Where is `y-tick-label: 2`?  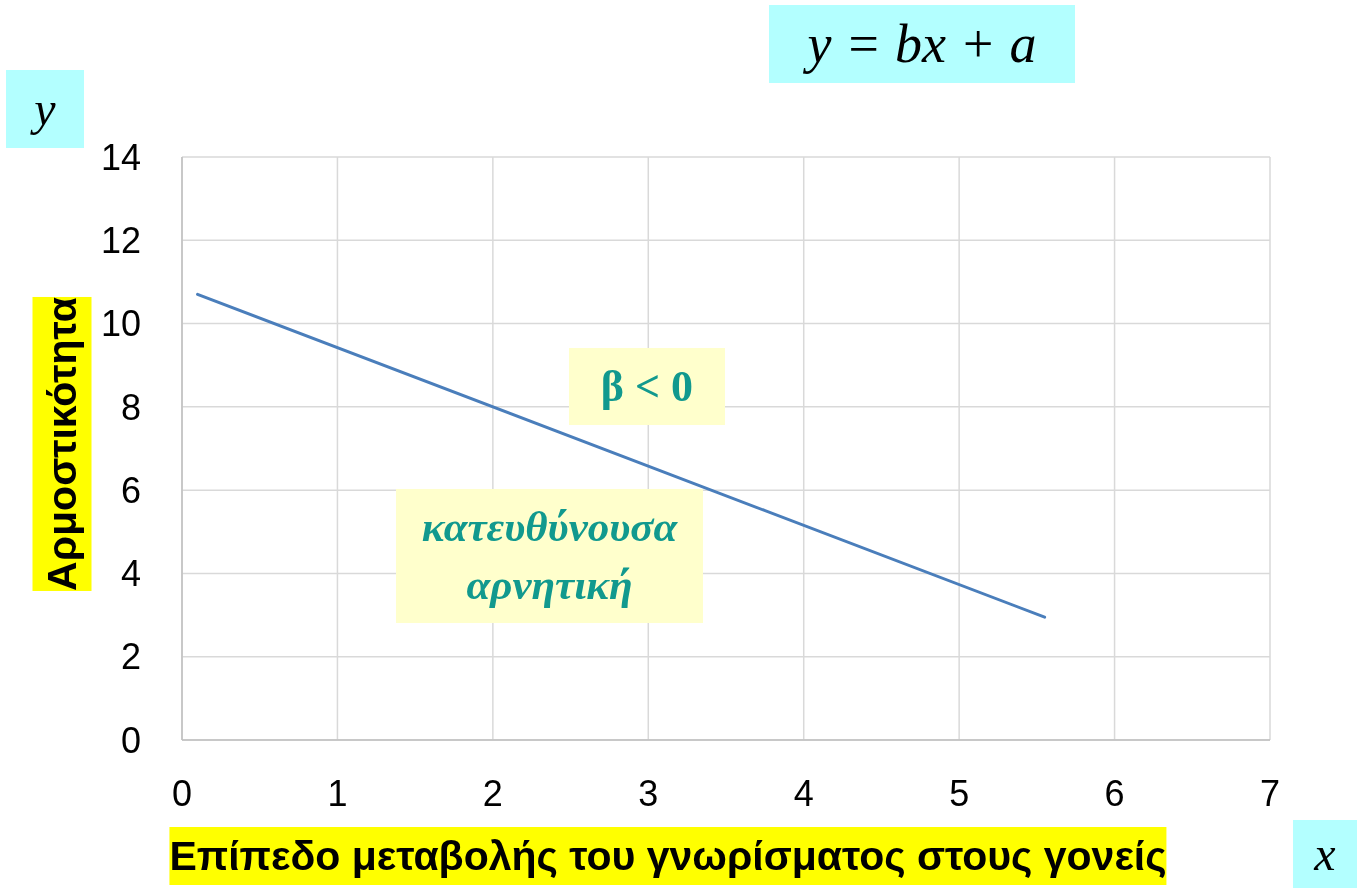 y-tick-label: 2 is located at coordinates (130, 657).